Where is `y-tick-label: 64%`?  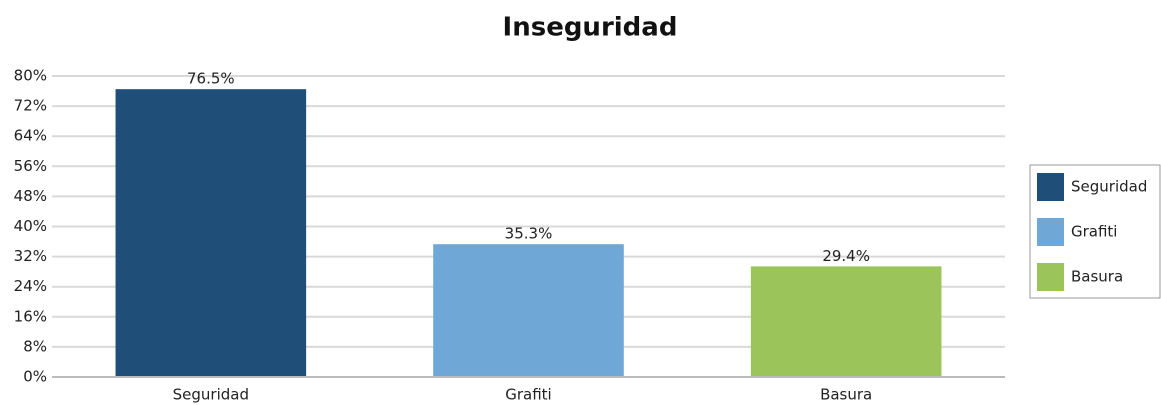
y-tick-label: 64% is located at coordinates (30, 136).